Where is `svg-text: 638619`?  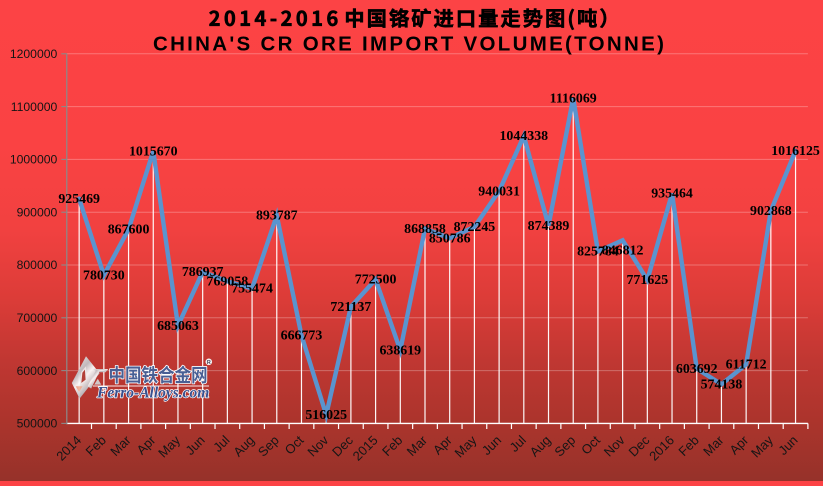
svg-text: 638619 is located at coordinates (400, 350).